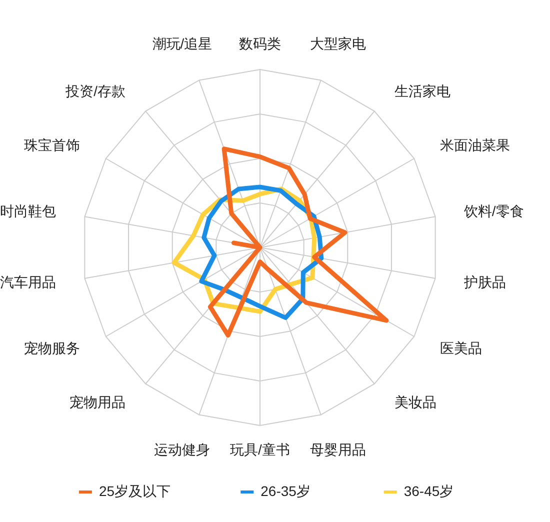 This screenshot has height=522, width=550. Describe the element at coordinates (182, 449) in the screenshot. I see `spoke-label: 运动健身` at that location.